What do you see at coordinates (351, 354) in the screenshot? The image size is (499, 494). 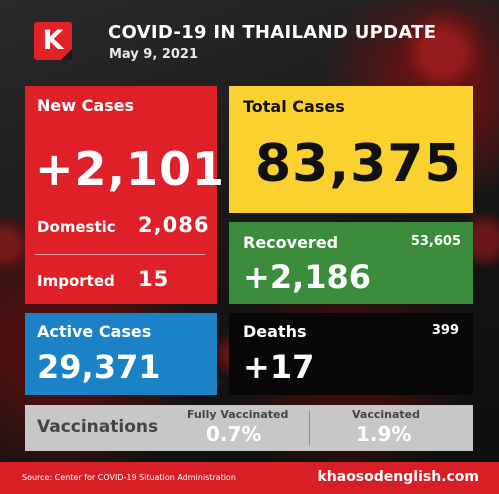 I see `deaths-card: Deaths 399 +17` at bounding box center [351, 354].